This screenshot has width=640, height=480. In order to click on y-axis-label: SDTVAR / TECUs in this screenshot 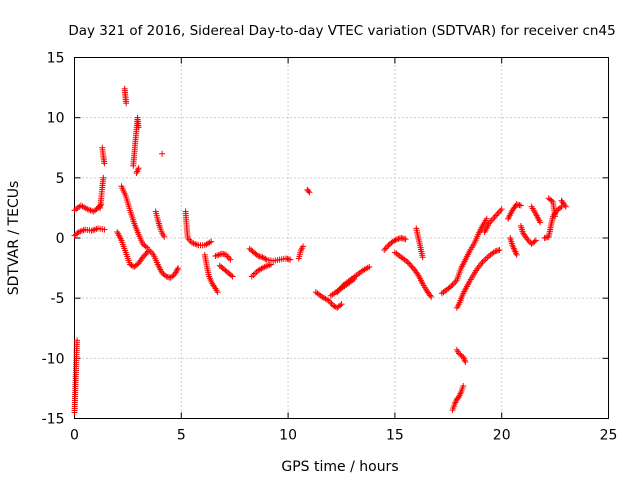, I will do `click(14, 238)`.